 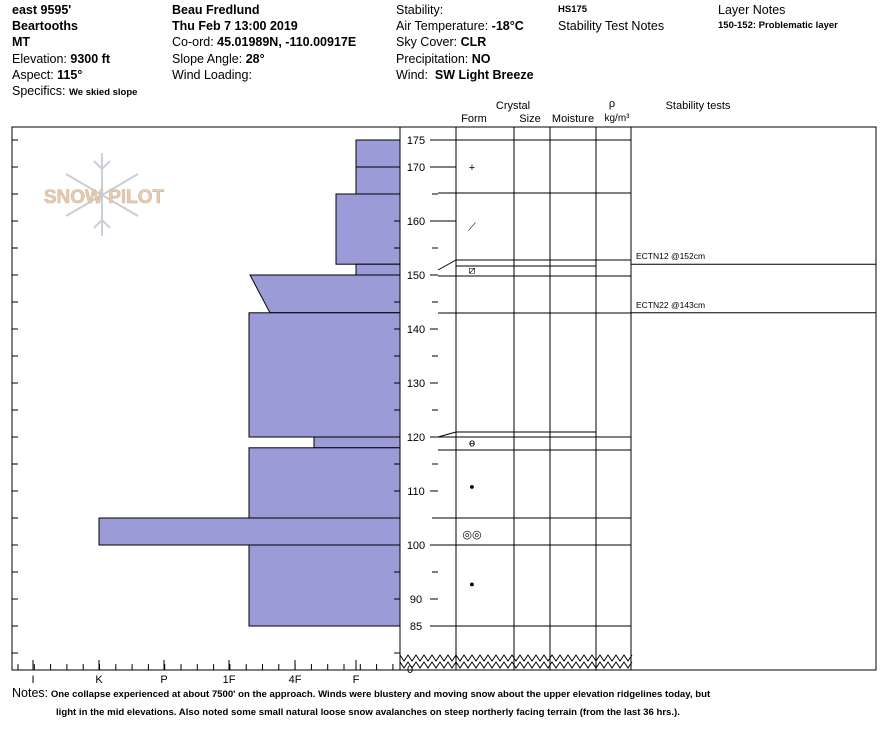 I want to click on moisture-header: Moisture, so click(x=573, y=119).